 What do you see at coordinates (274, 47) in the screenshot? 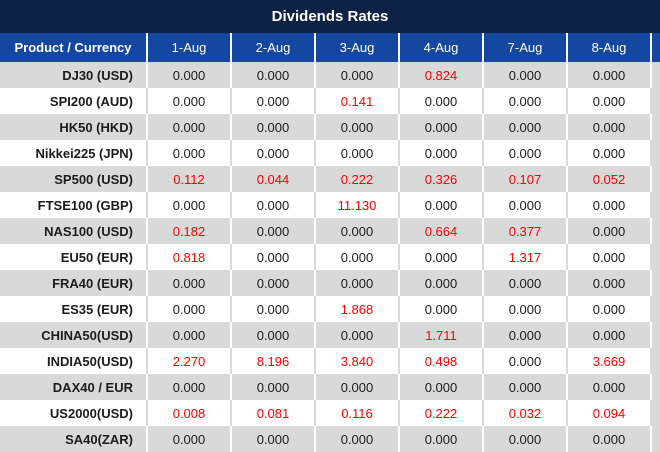
I see `column-header-2-aug: 2-Aug` at bounding box center [274, 47].